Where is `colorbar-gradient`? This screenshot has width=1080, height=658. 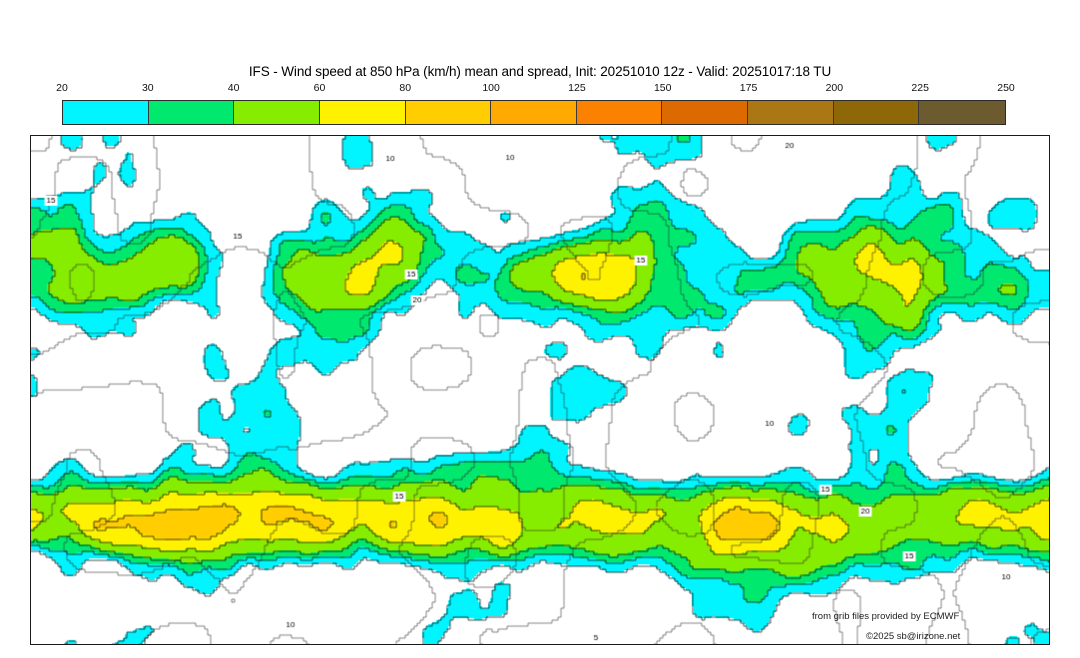
colorbar-gradient is located at coordinates (534, 112).